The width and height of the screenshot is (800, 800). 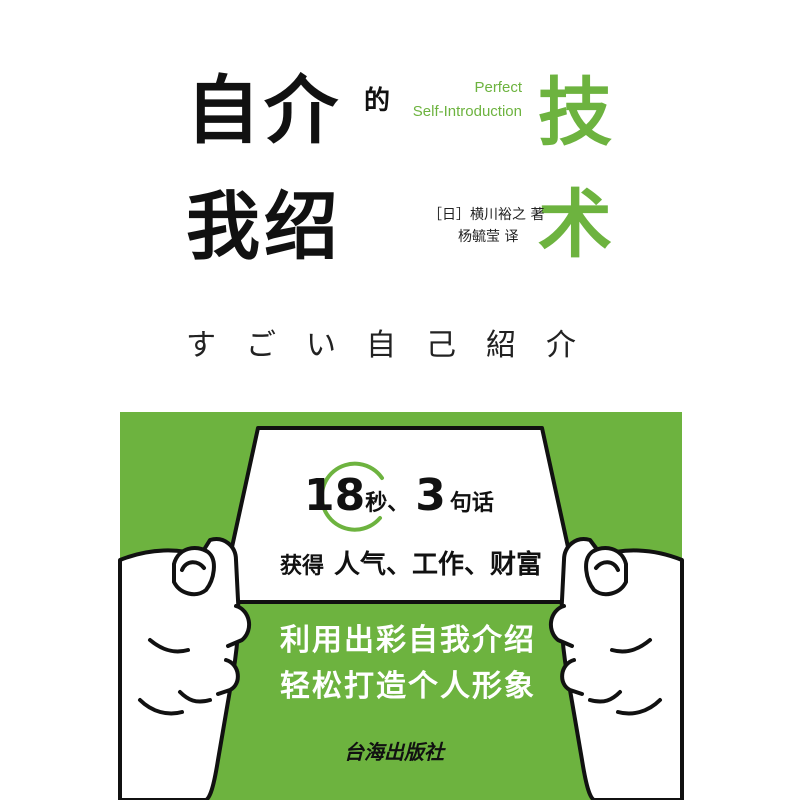 What do you see at coordinates (575, 113) in the screenshot?
I see `title-green-1: 技` at bounding box center [575, 113].